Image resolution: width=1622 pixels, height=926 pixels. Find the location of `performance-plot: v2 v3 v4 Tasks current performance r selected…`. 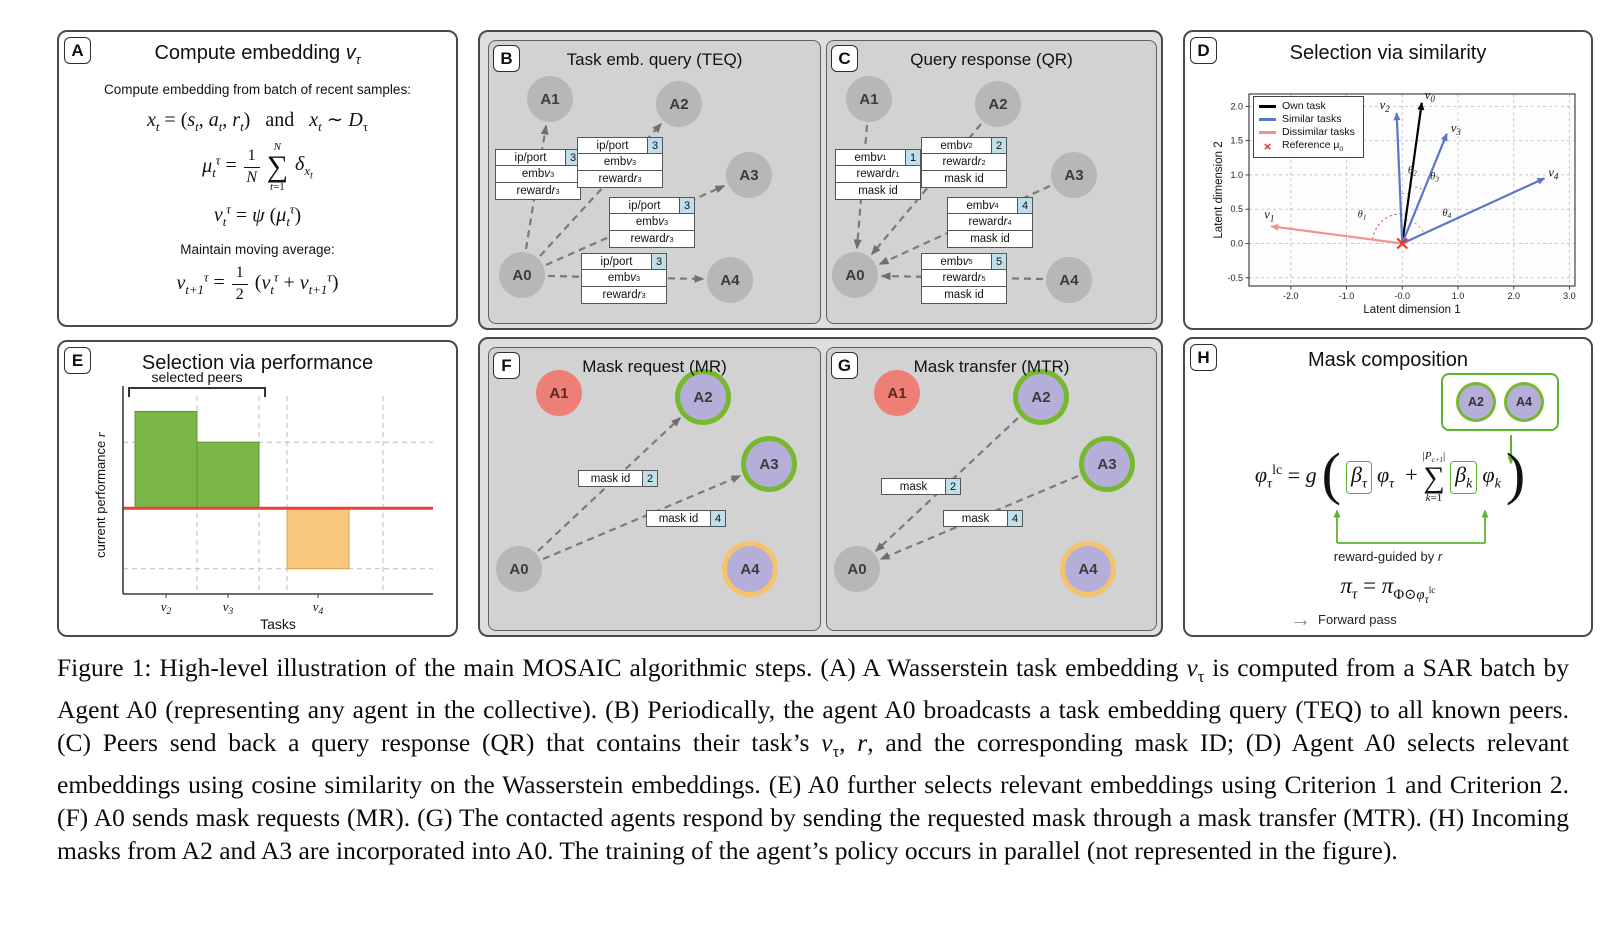

performance-plot: v2 v3 v4 Tasks current performance r selected… is located at coordinates (263, 500).